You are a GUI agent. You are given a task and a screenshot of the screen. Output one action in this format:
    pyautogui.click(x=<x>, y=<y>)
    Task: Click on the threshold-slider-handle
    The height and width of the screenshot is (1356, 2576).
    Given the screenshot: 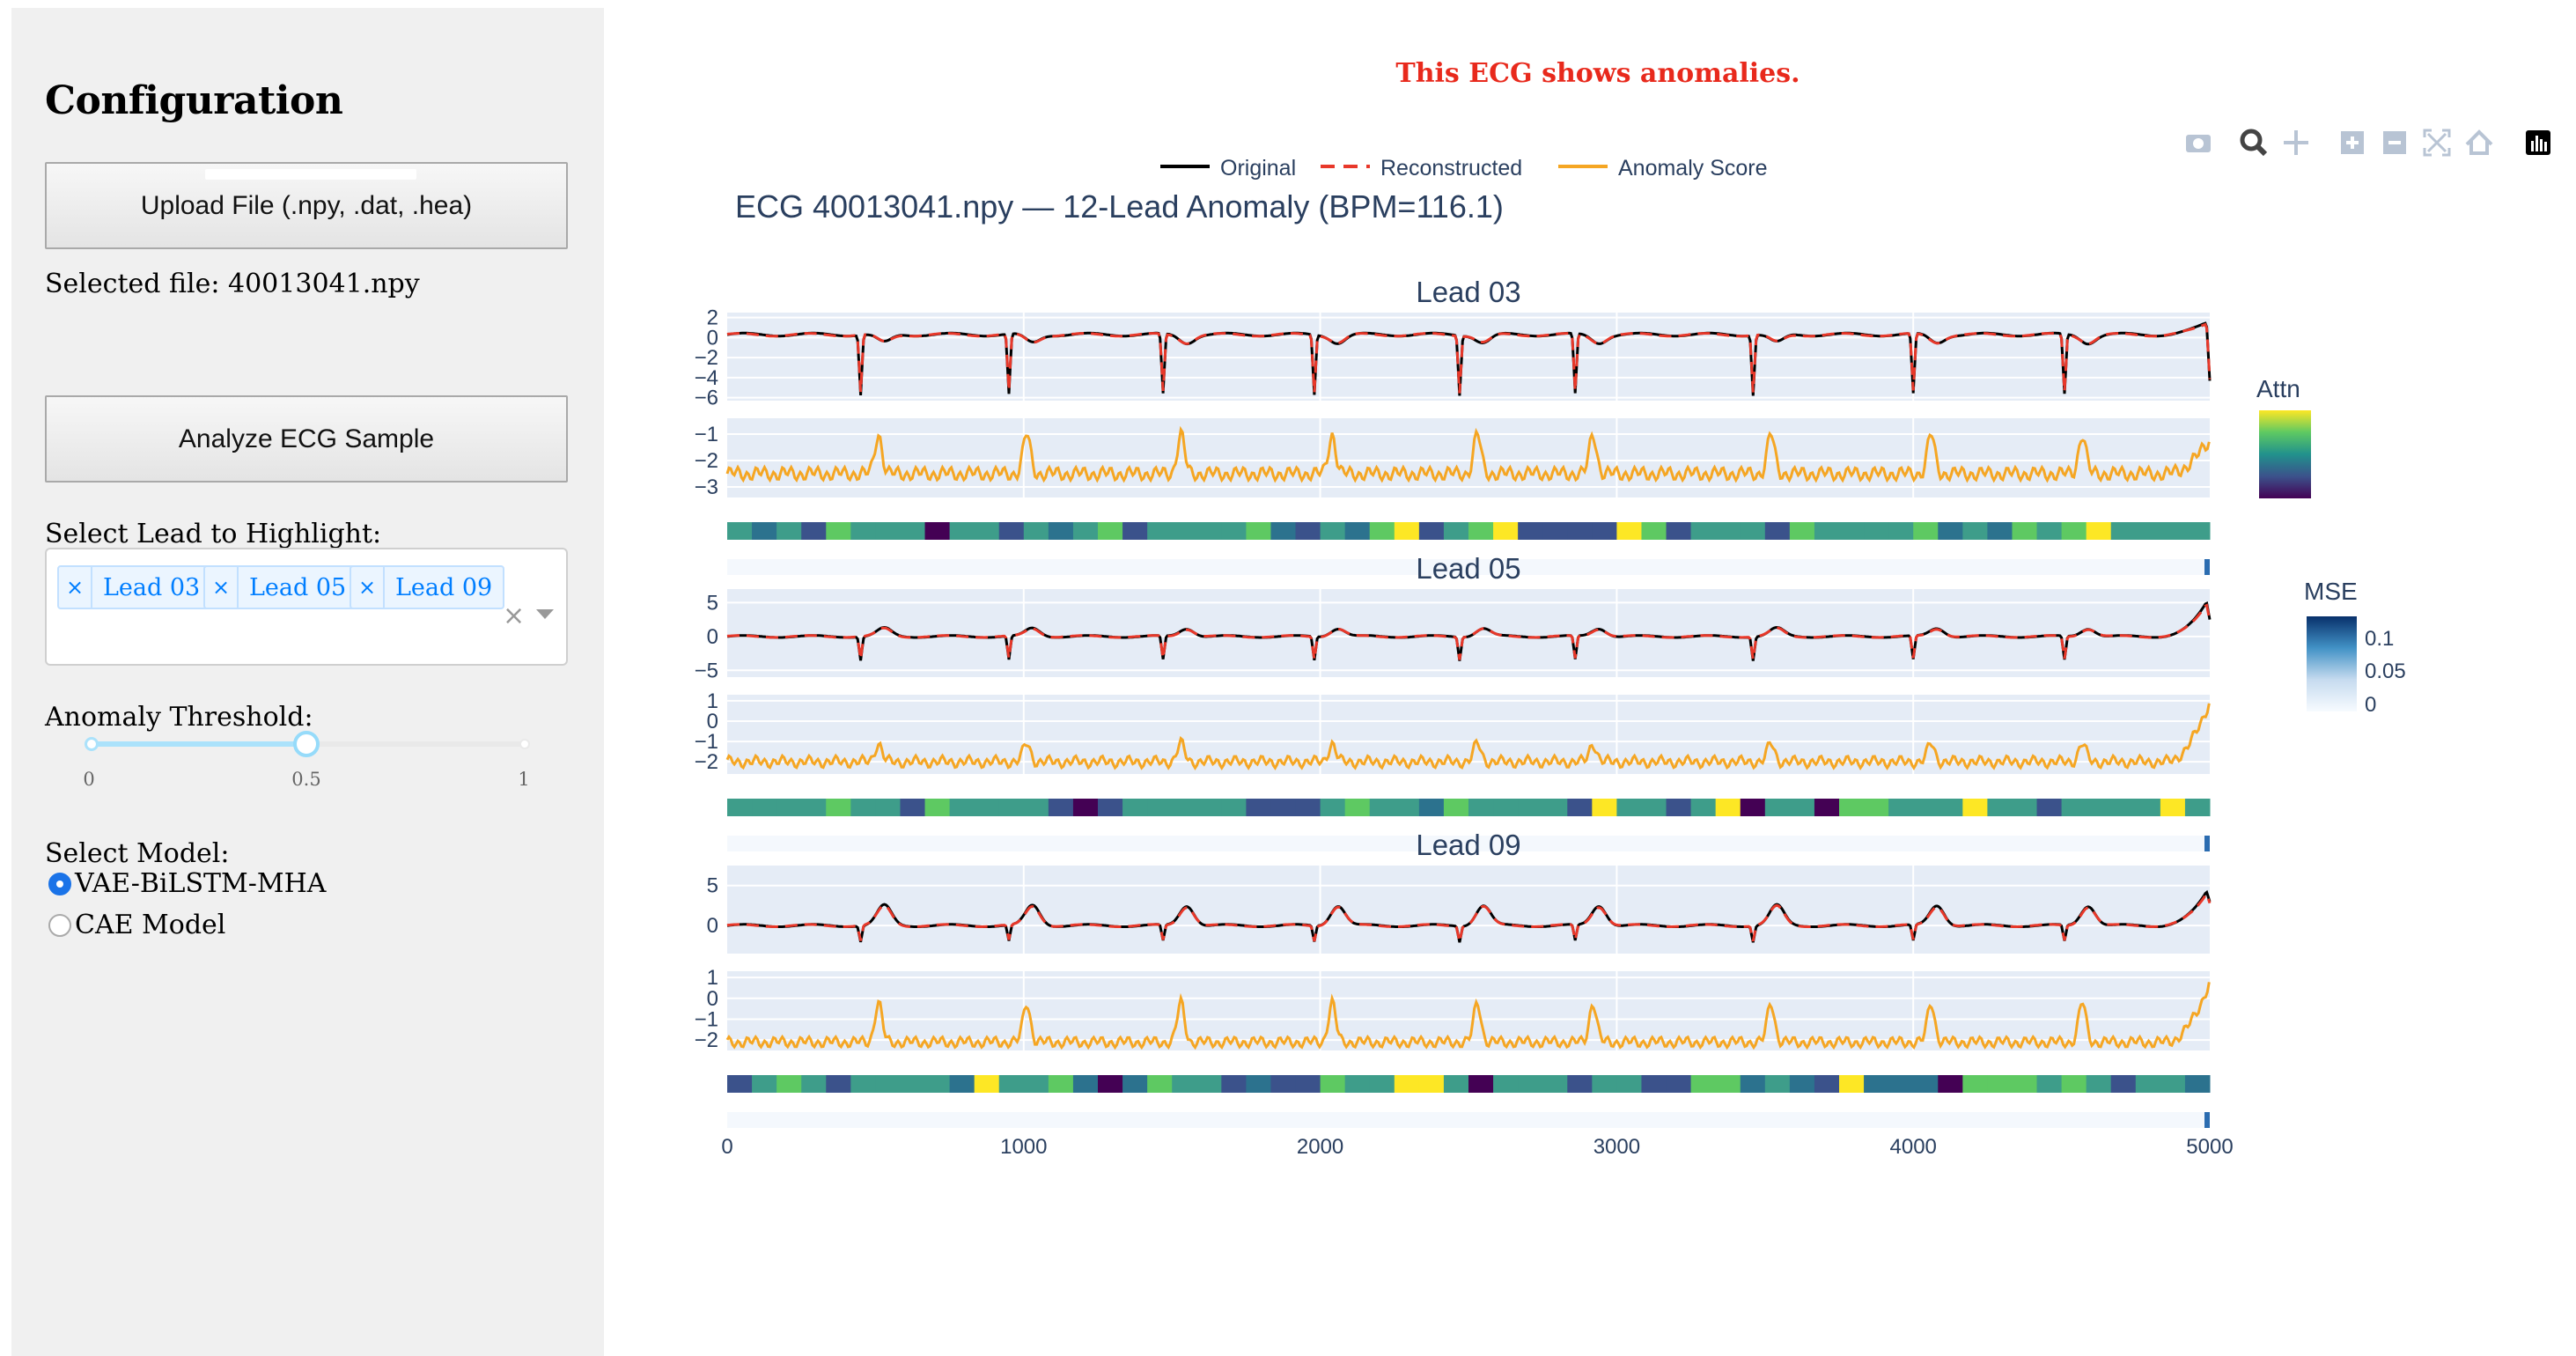 What is the action you would take?
    pyautogui.click(x=306, y=744)
    